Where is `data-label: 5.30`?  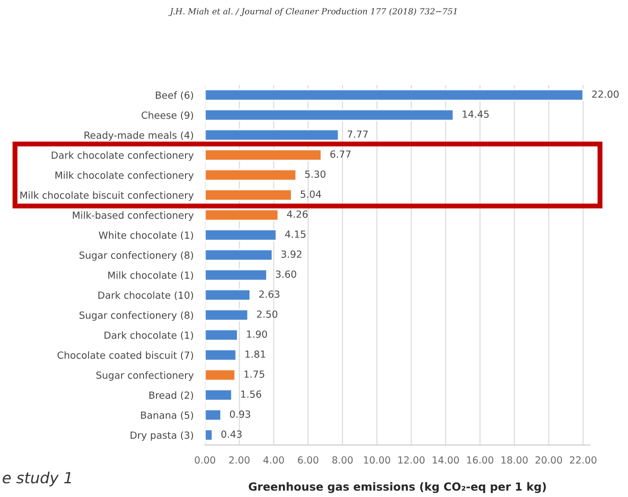 data-label: 5.30 is located at coordinates (315, 174).